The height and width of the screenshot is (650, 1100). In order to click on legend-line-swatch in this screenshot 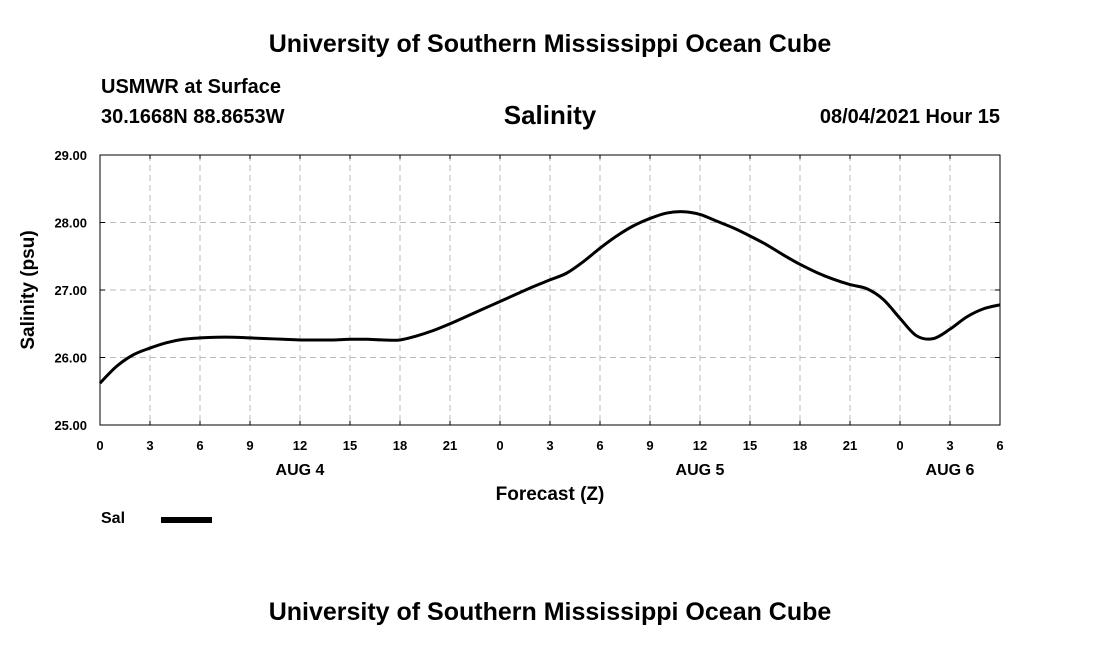, I will do `click(186, 520)`.